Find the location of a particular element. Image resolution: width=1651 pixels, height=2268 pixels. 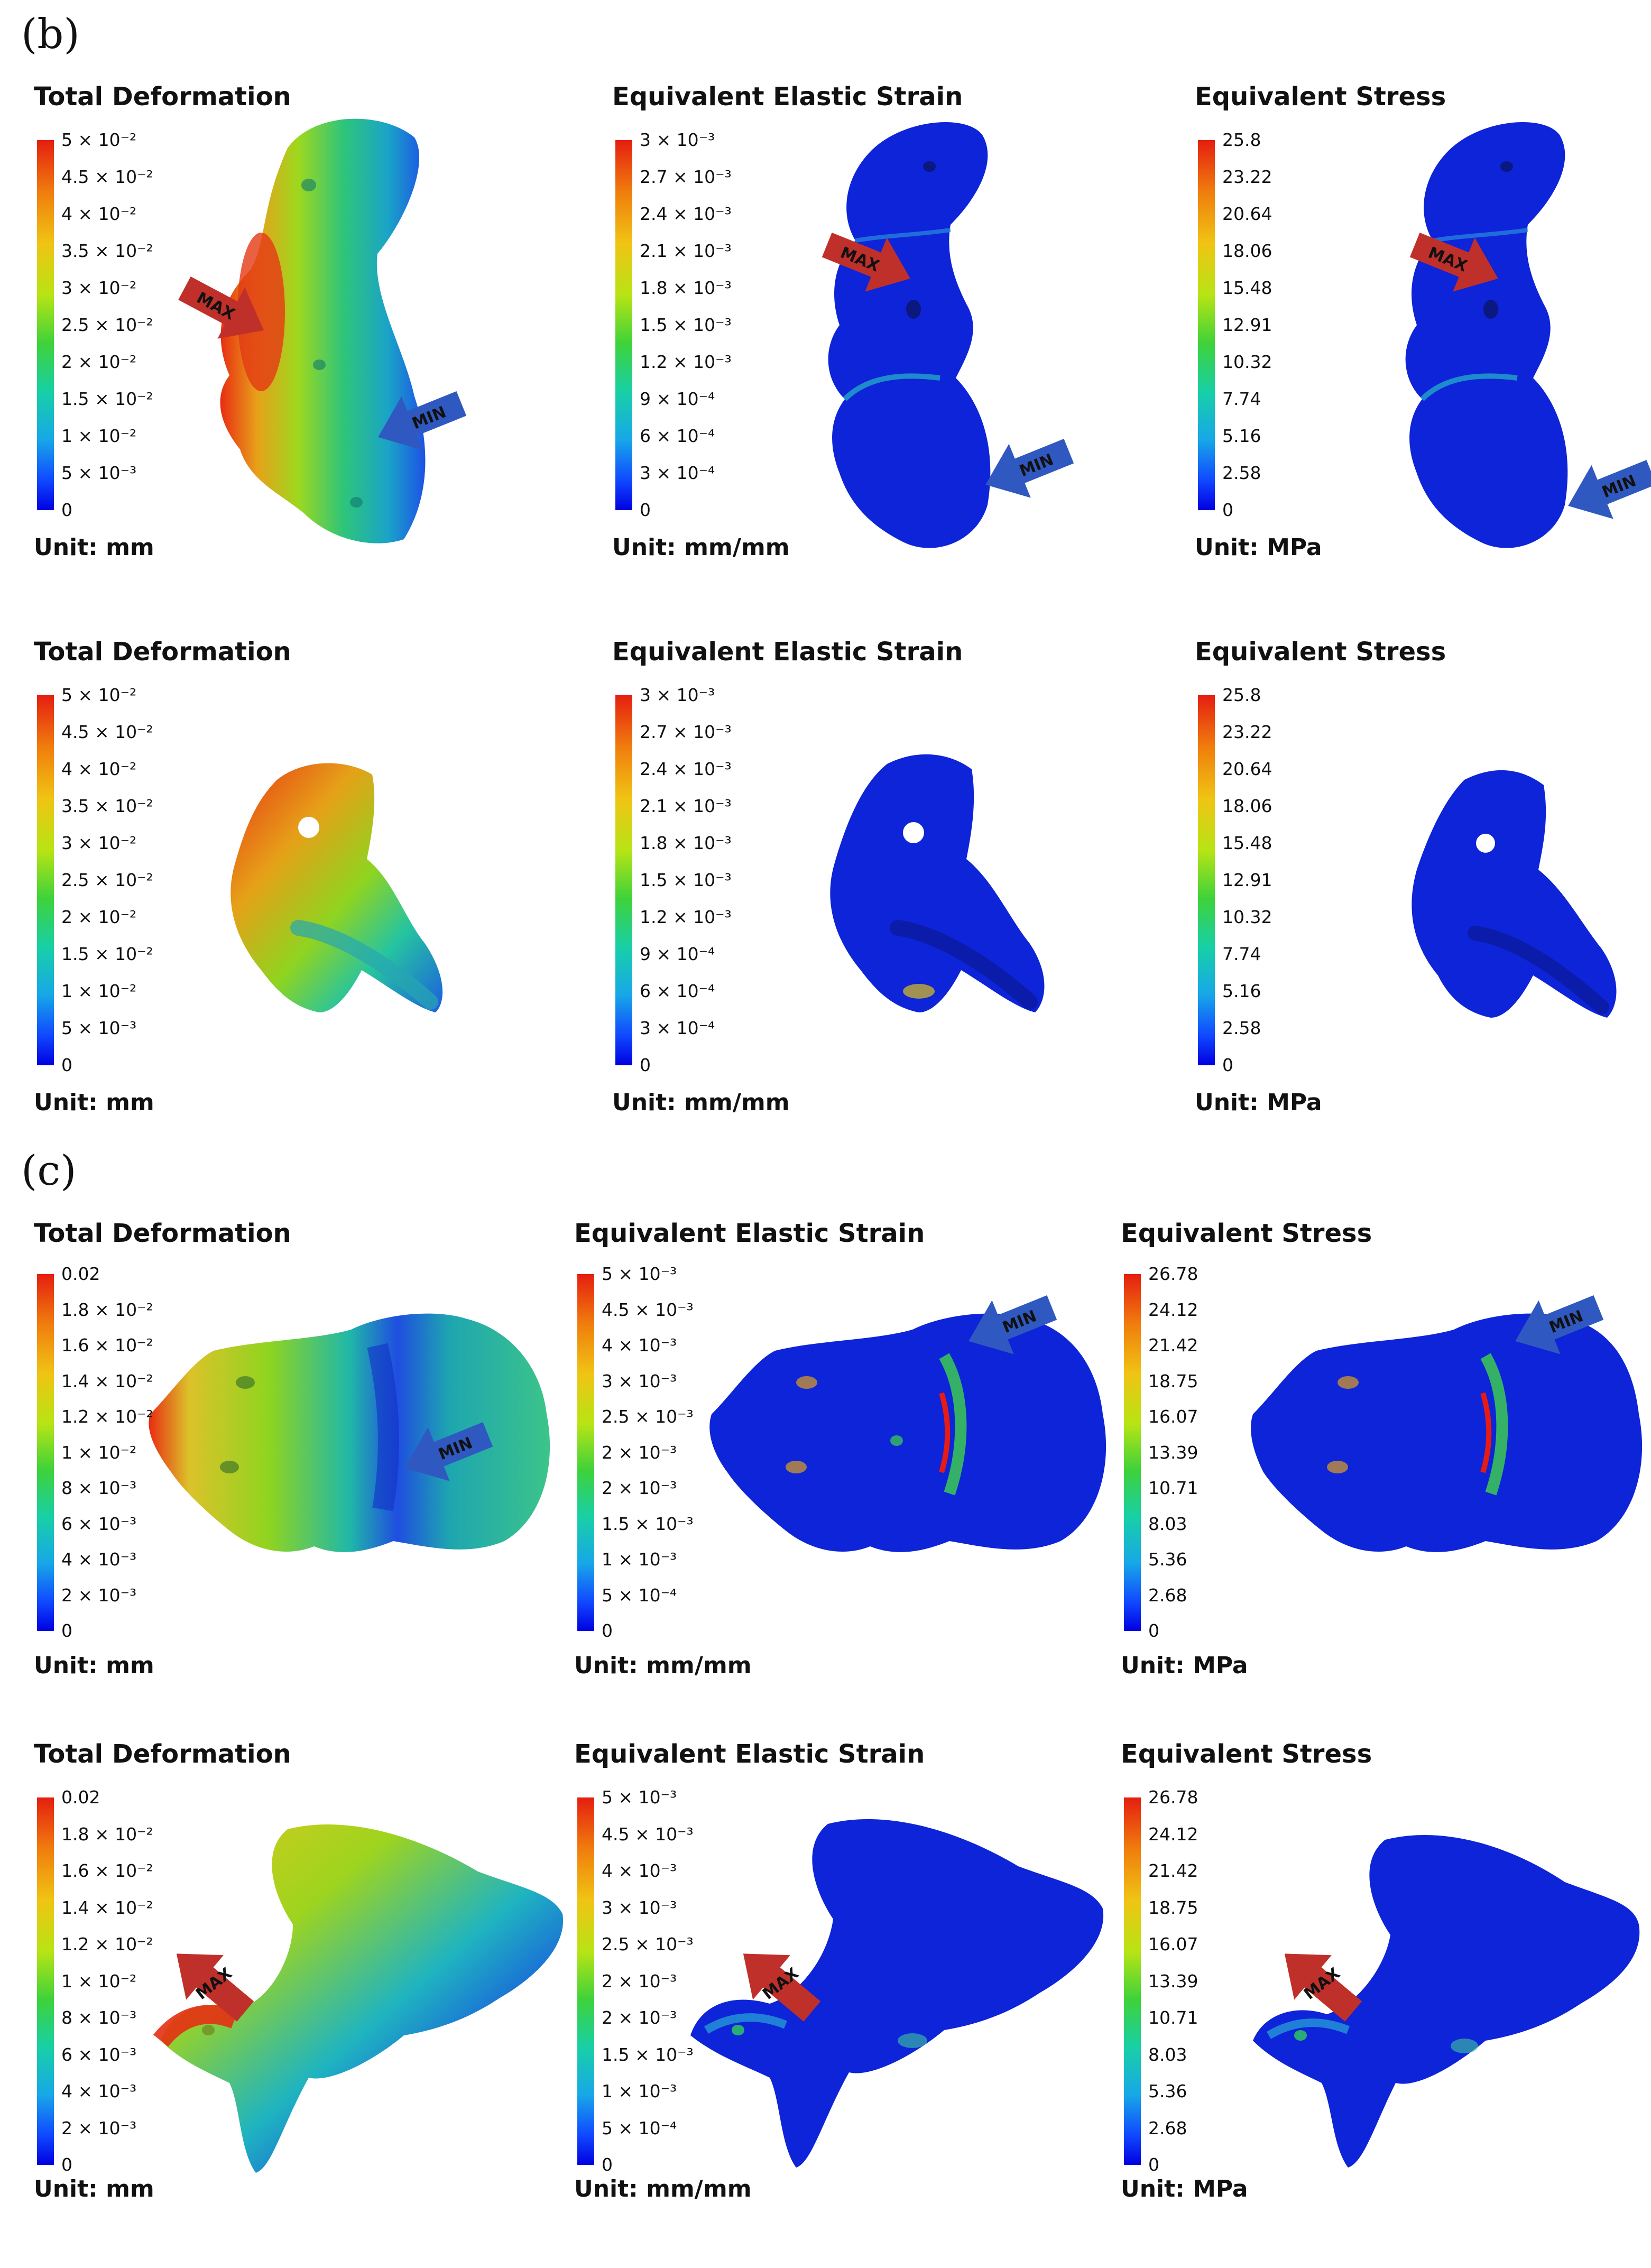

colorbar-tick-label: 16.07 is located at coordinates (1173, 1417).